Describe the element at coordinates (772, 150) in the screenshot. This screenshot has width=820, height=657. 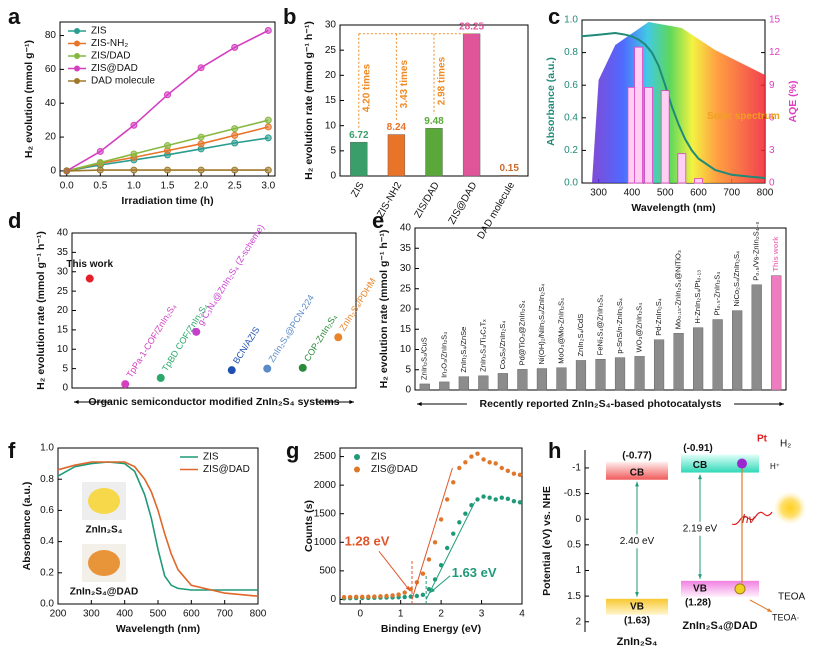
I see `y2-tick-label: 3` at that location.